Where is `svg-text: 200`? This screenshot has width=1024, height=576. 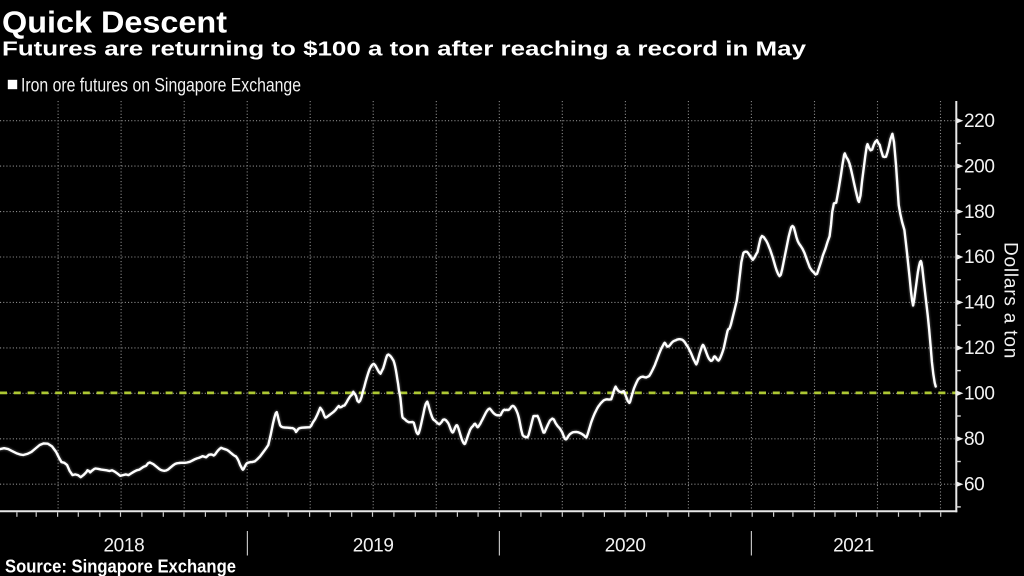
svg-text: 200 is located at coordinates (979, 166).